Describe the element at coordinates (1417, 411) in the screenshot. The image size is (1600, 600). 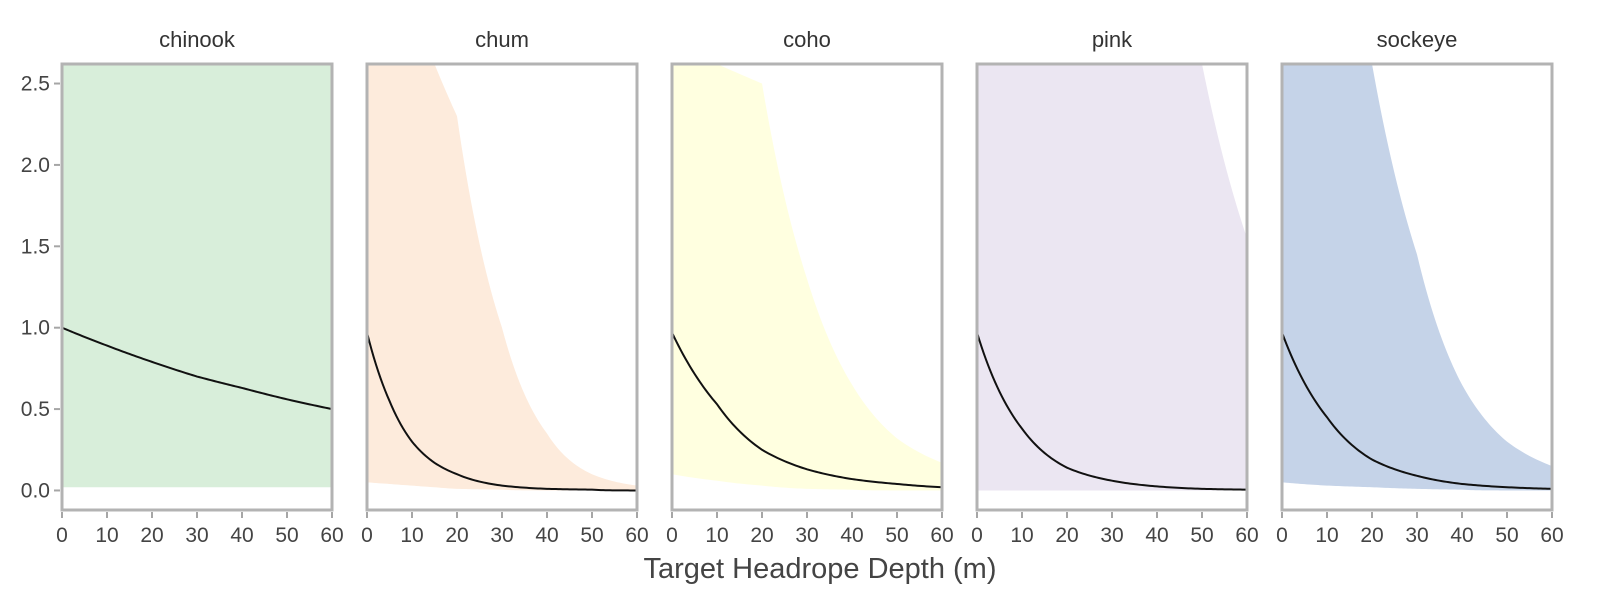
I see `fitted-line-sockeye` at that location.